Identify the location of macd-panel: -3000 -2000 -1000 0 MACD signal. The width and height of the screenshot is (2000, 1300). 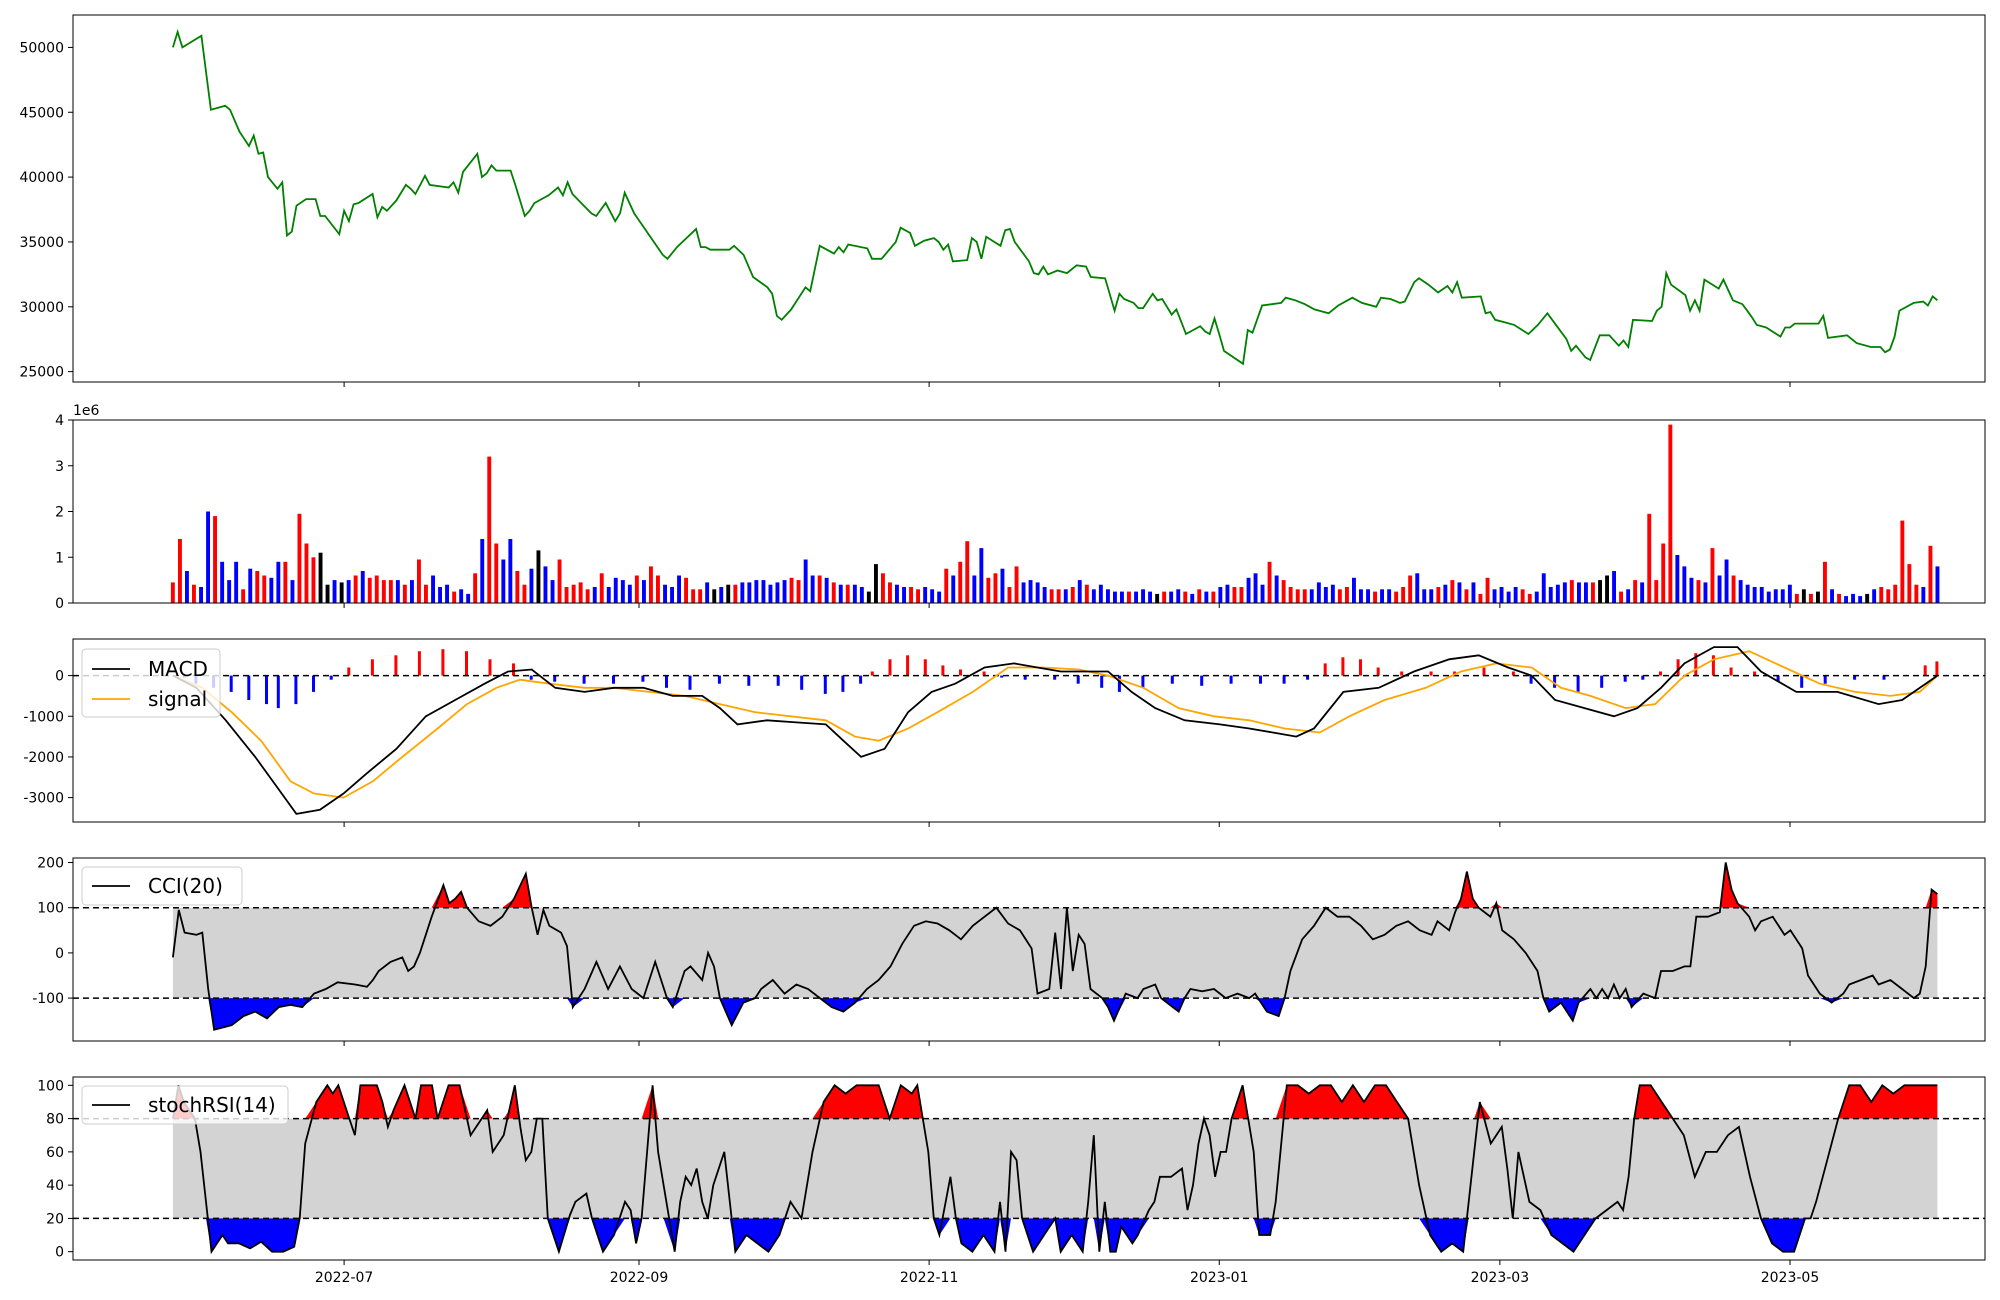
(1004, 732).